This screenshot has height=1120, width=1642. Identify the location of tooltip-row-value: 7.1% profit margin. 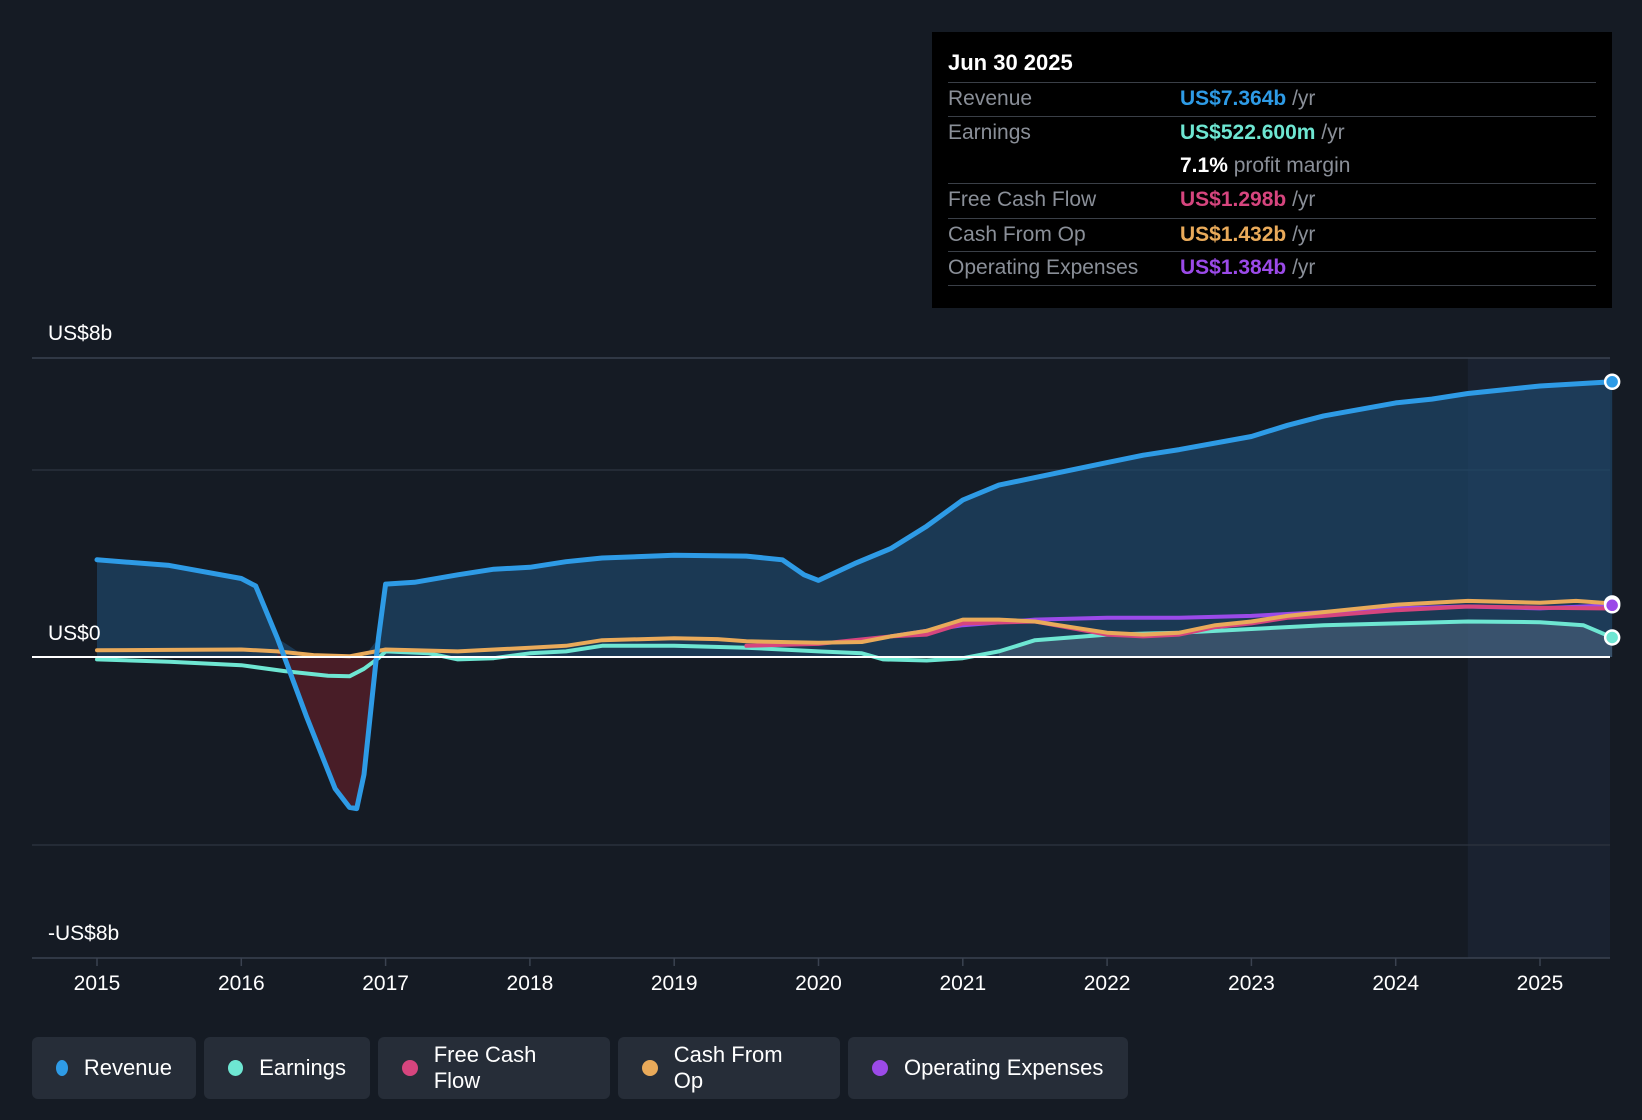
(1265, 166).